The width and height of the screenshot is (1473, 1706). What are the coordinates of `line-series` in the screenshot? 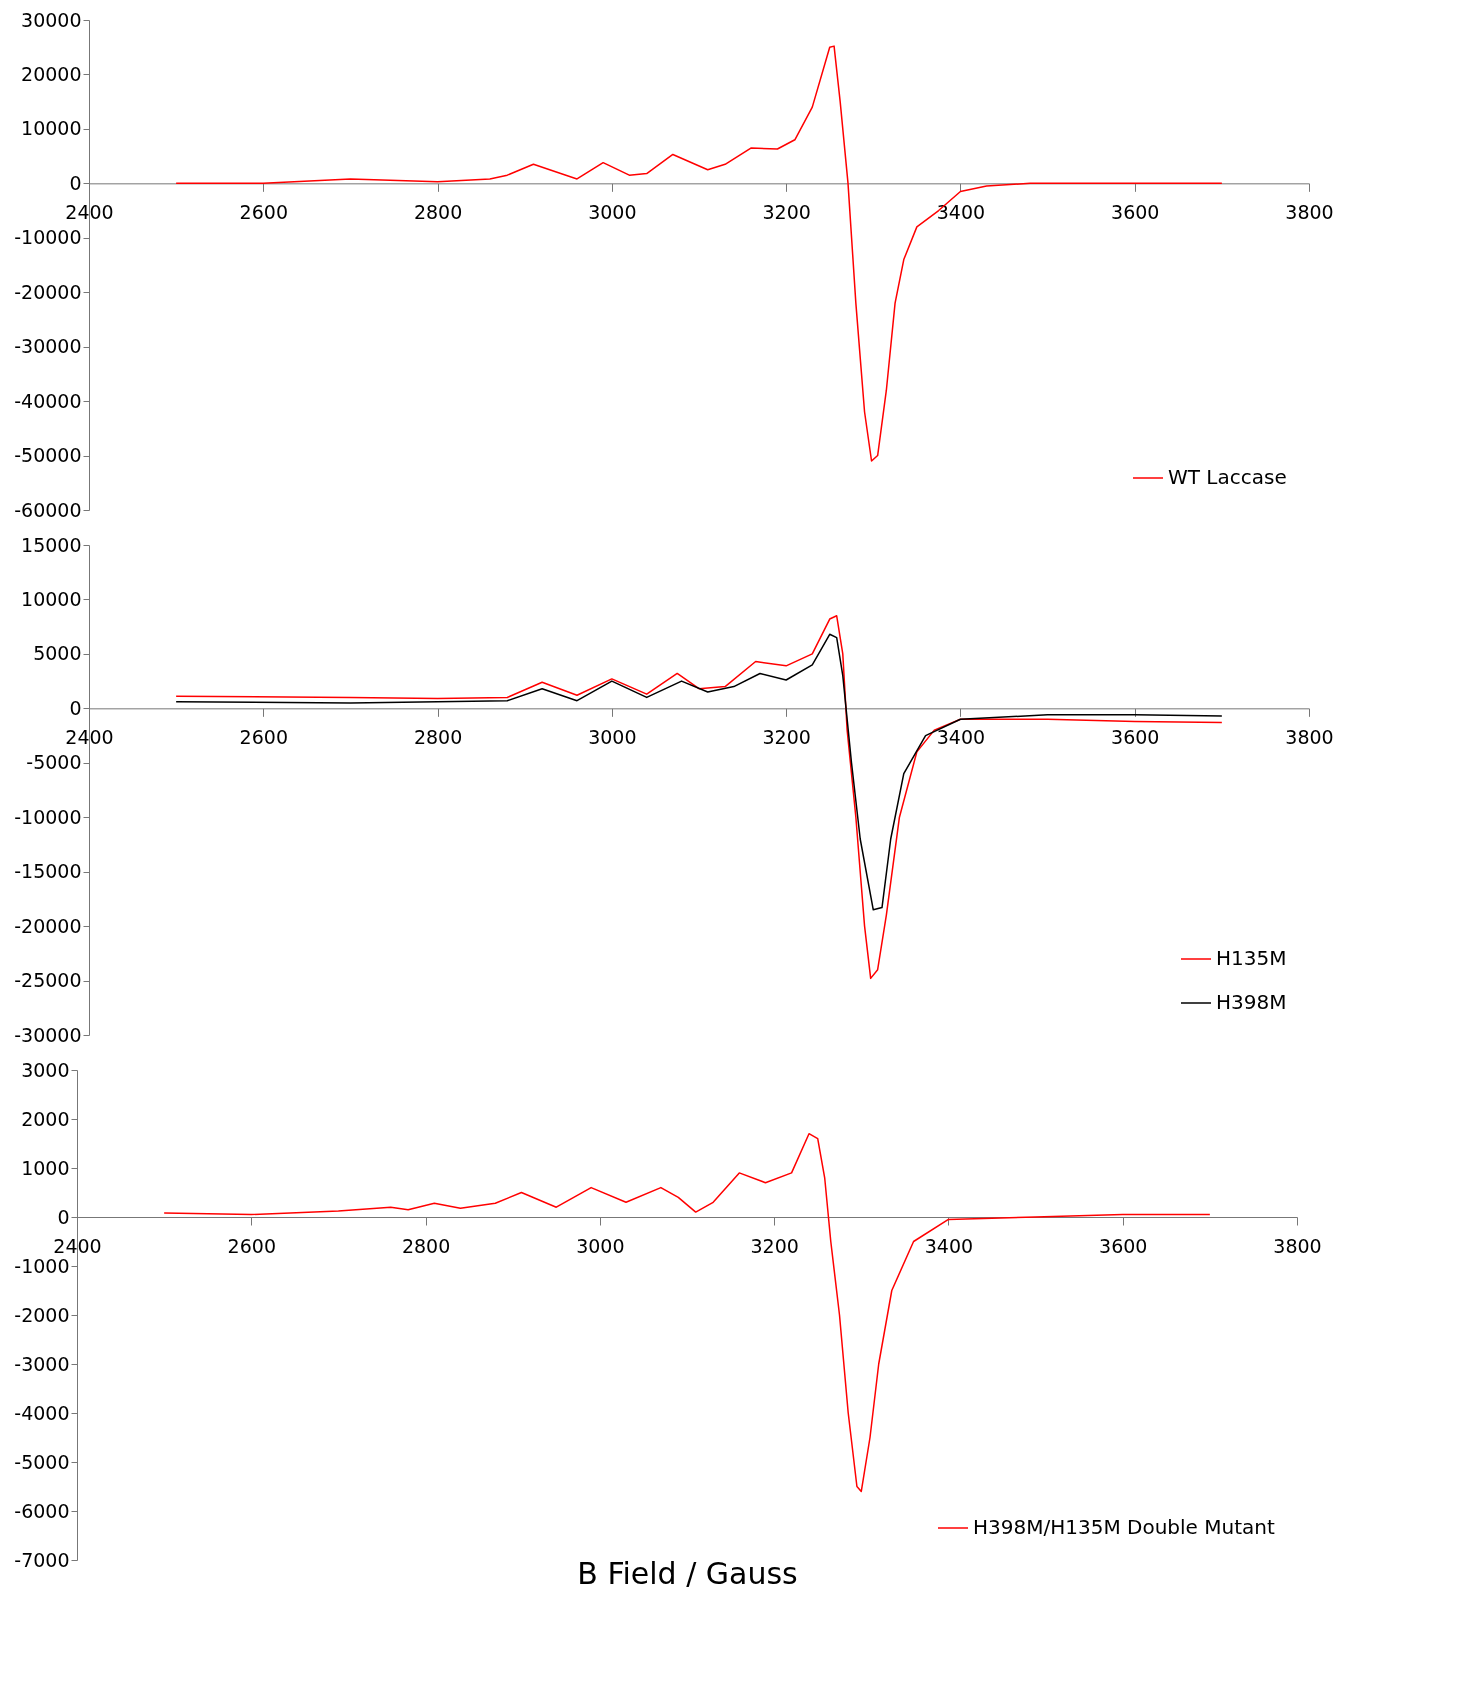 It's located at (699, 772).